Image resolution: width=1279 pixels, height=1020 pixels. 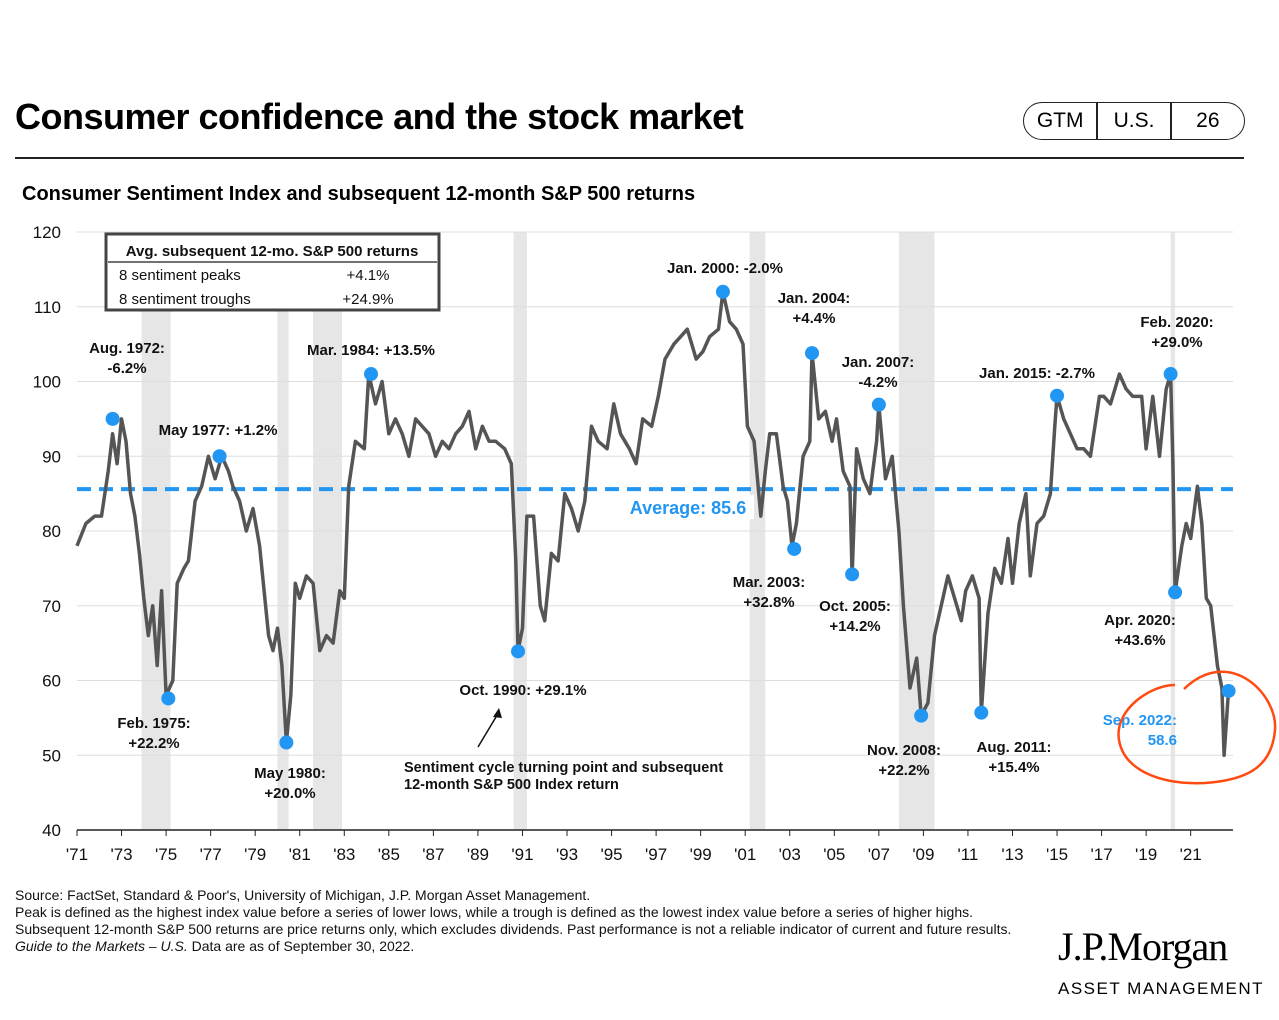 I want to click on x-tick-label: '07, so click(x=879, y=854).